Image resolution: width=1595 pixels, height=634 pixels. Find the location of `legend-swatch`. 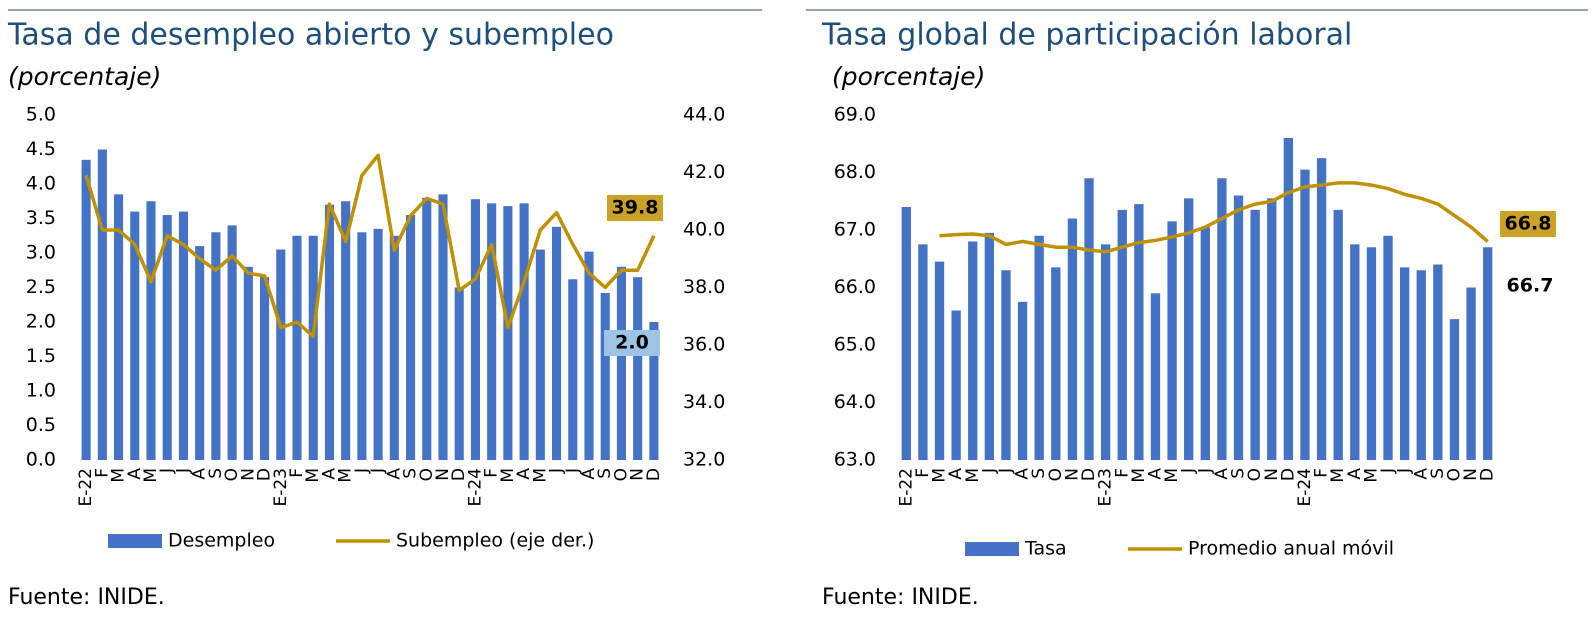

legend-swatch is located at coordinates (992, 549).